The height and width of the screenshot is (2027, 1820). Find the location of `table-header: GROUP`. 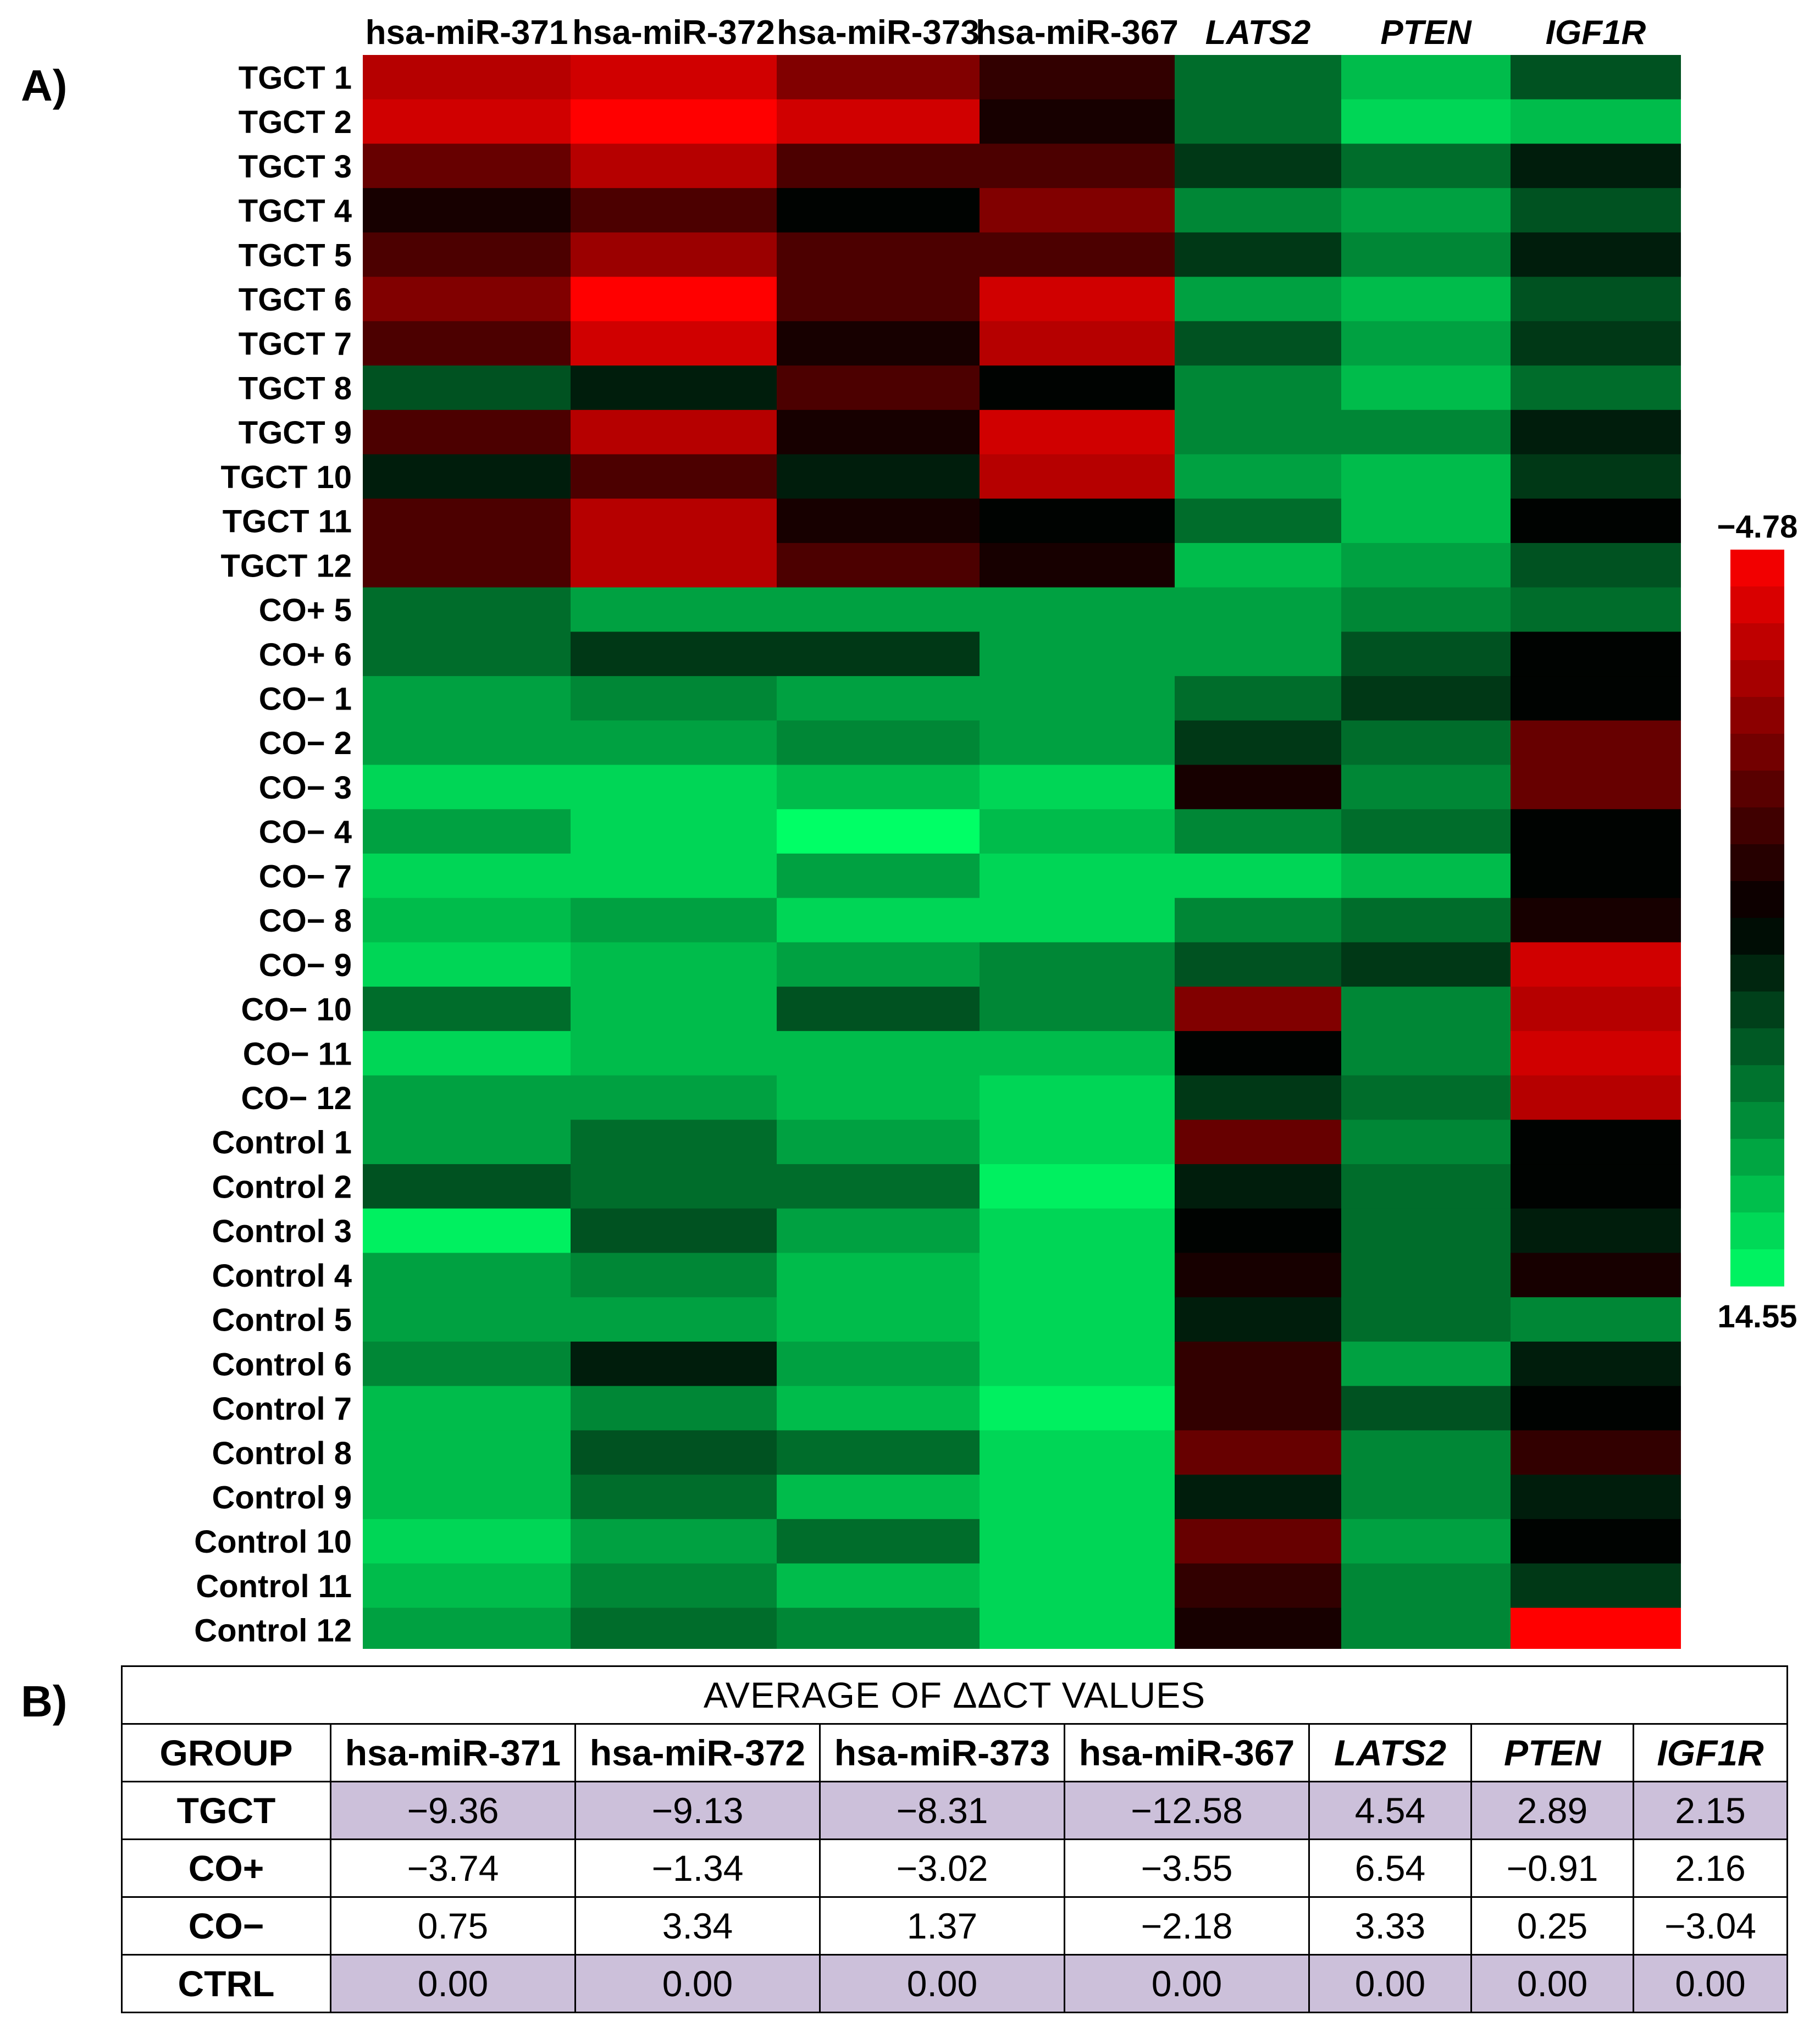

table-header: GROUP is located at coordinates (226, 1752).